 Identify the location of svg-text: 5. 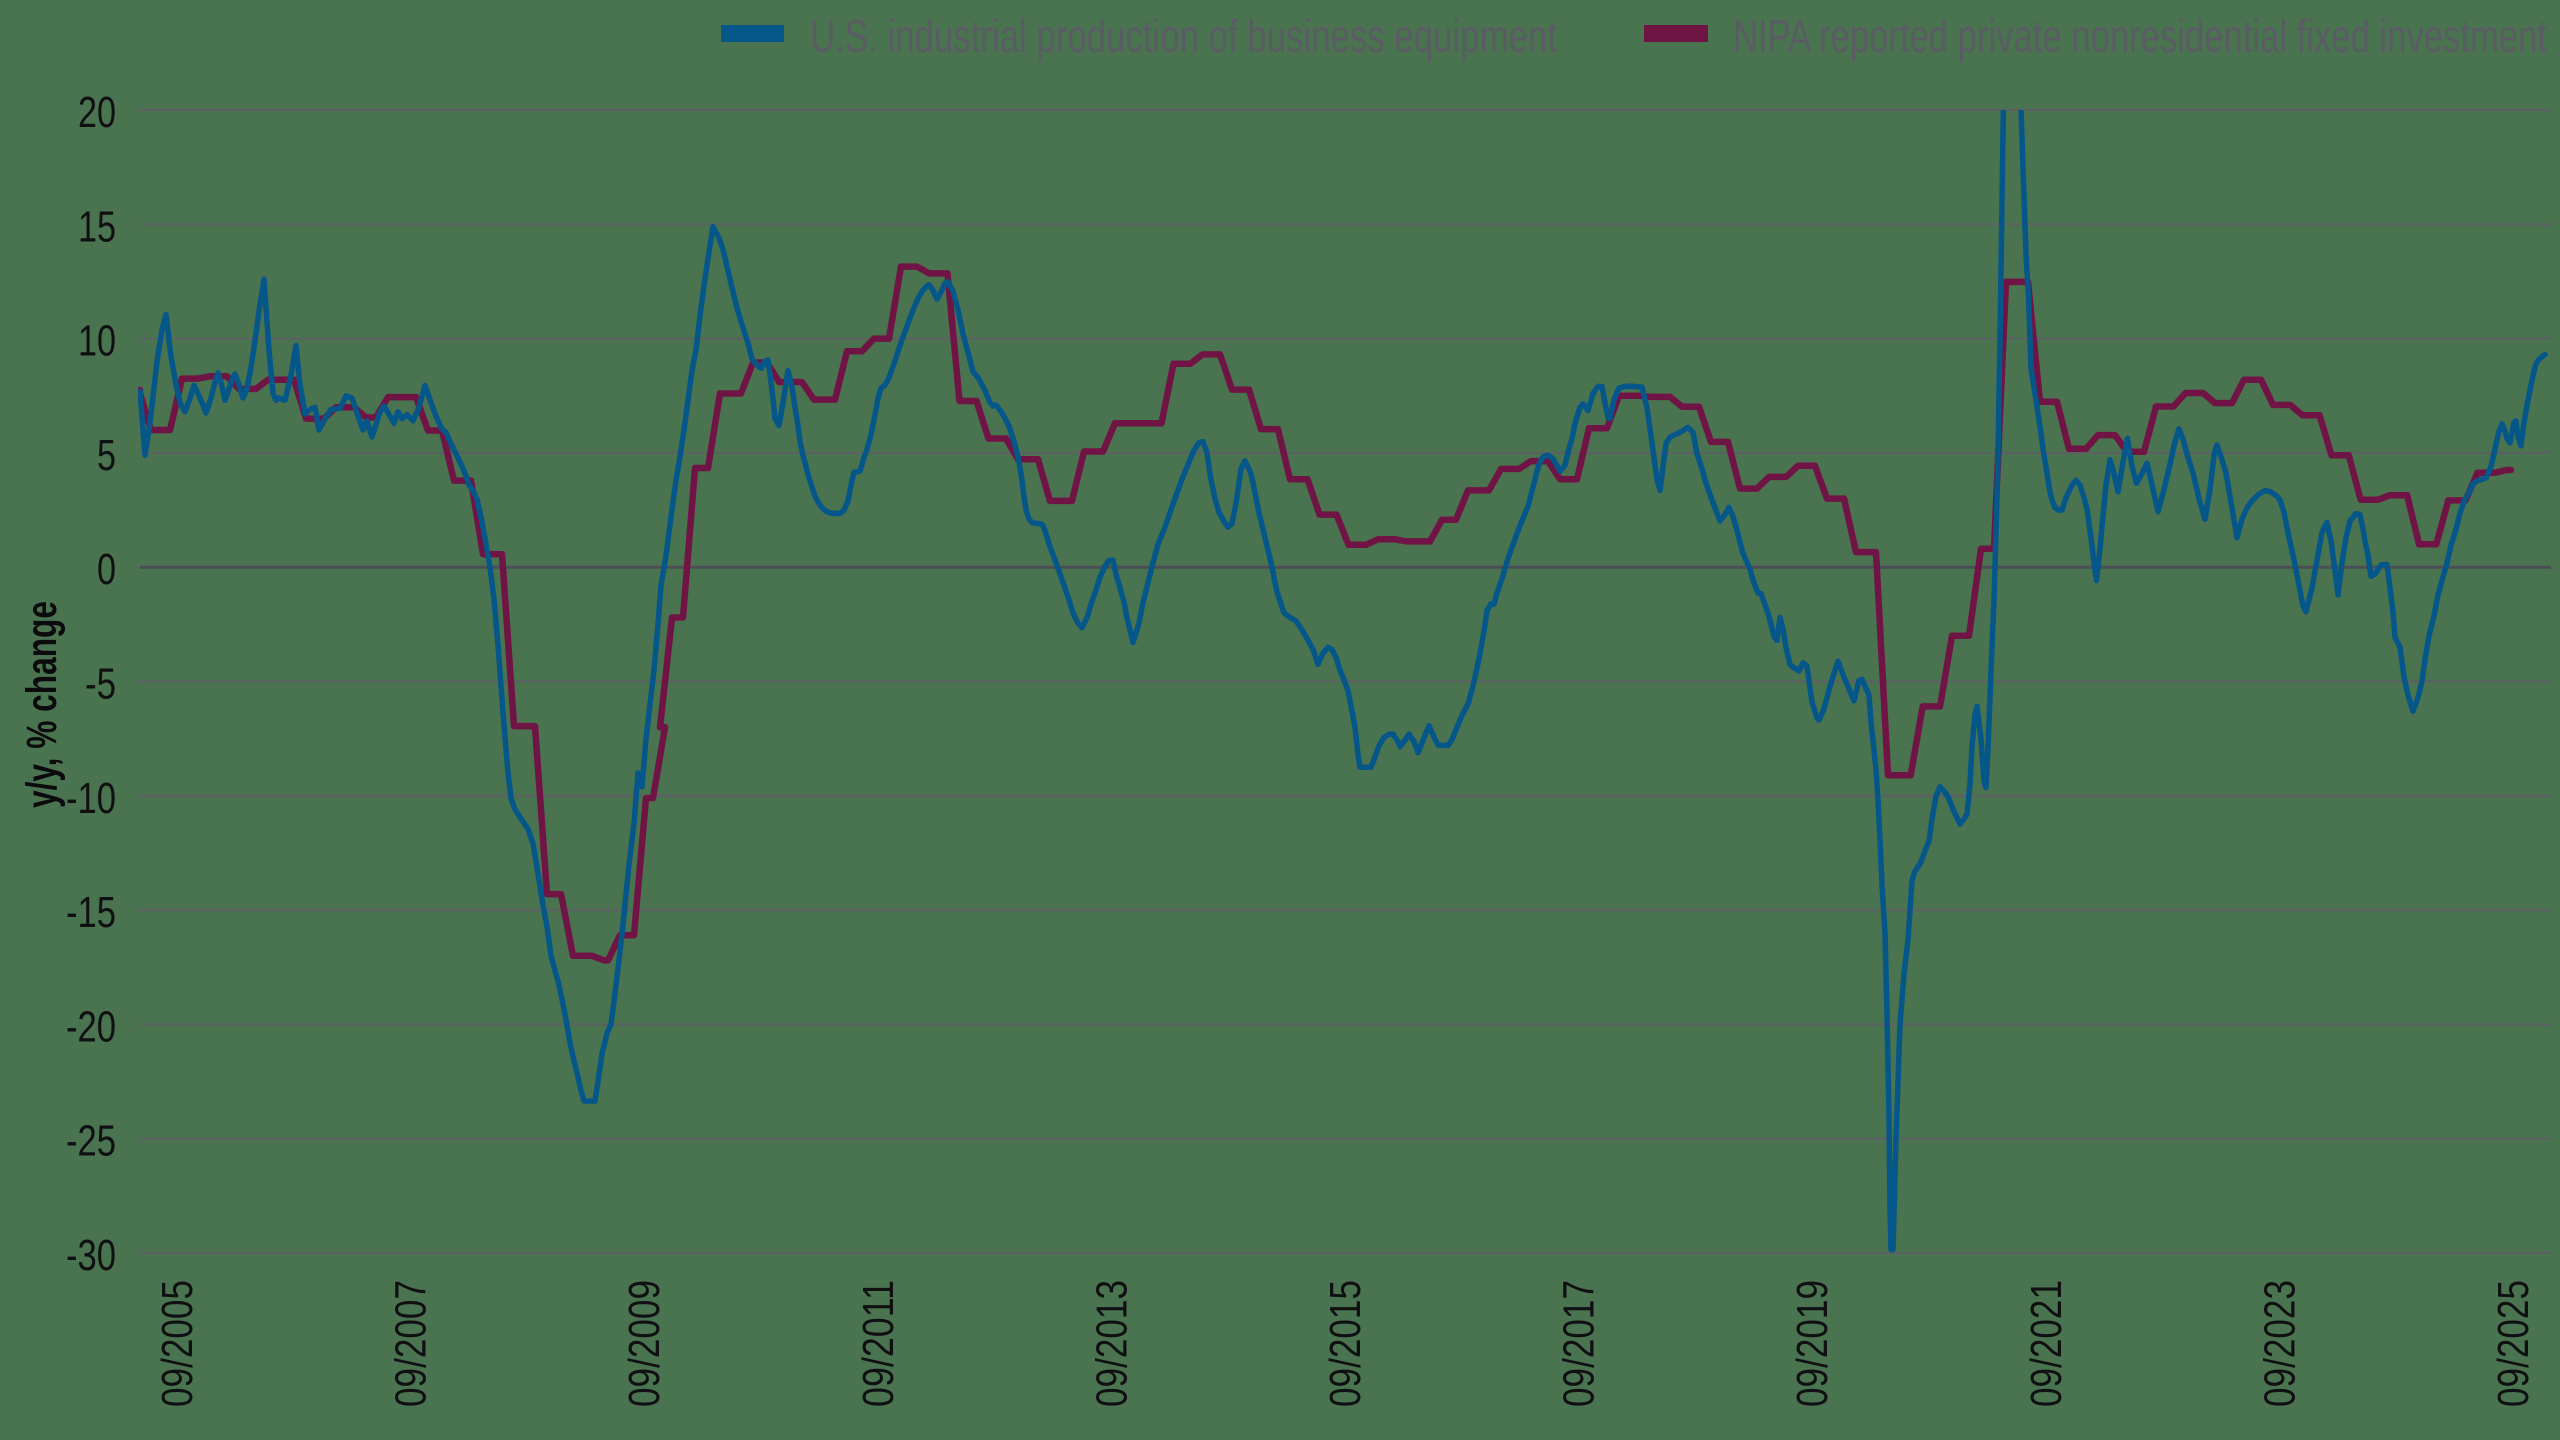
(106, 455).